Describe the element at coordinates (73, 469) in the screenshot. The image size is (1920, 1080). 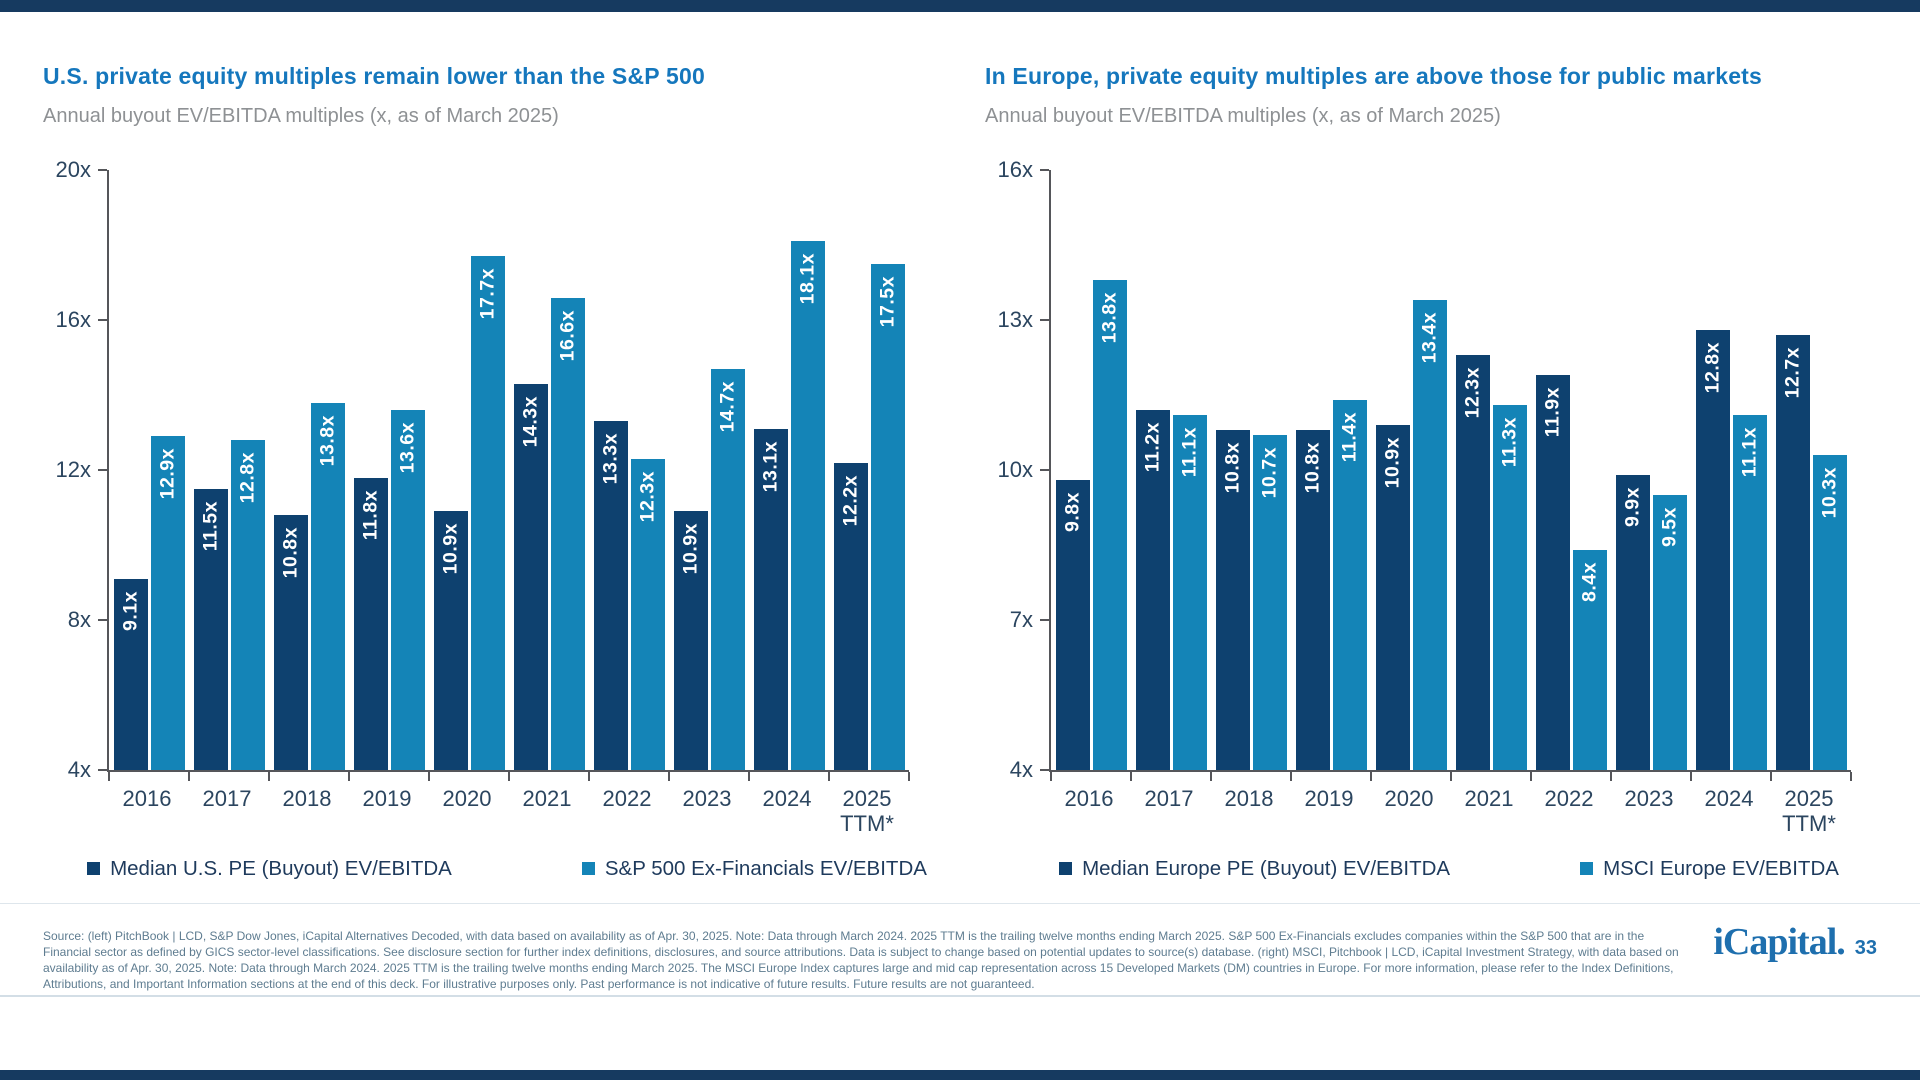
I see `y-axis-tick-label: 12x` at that location.